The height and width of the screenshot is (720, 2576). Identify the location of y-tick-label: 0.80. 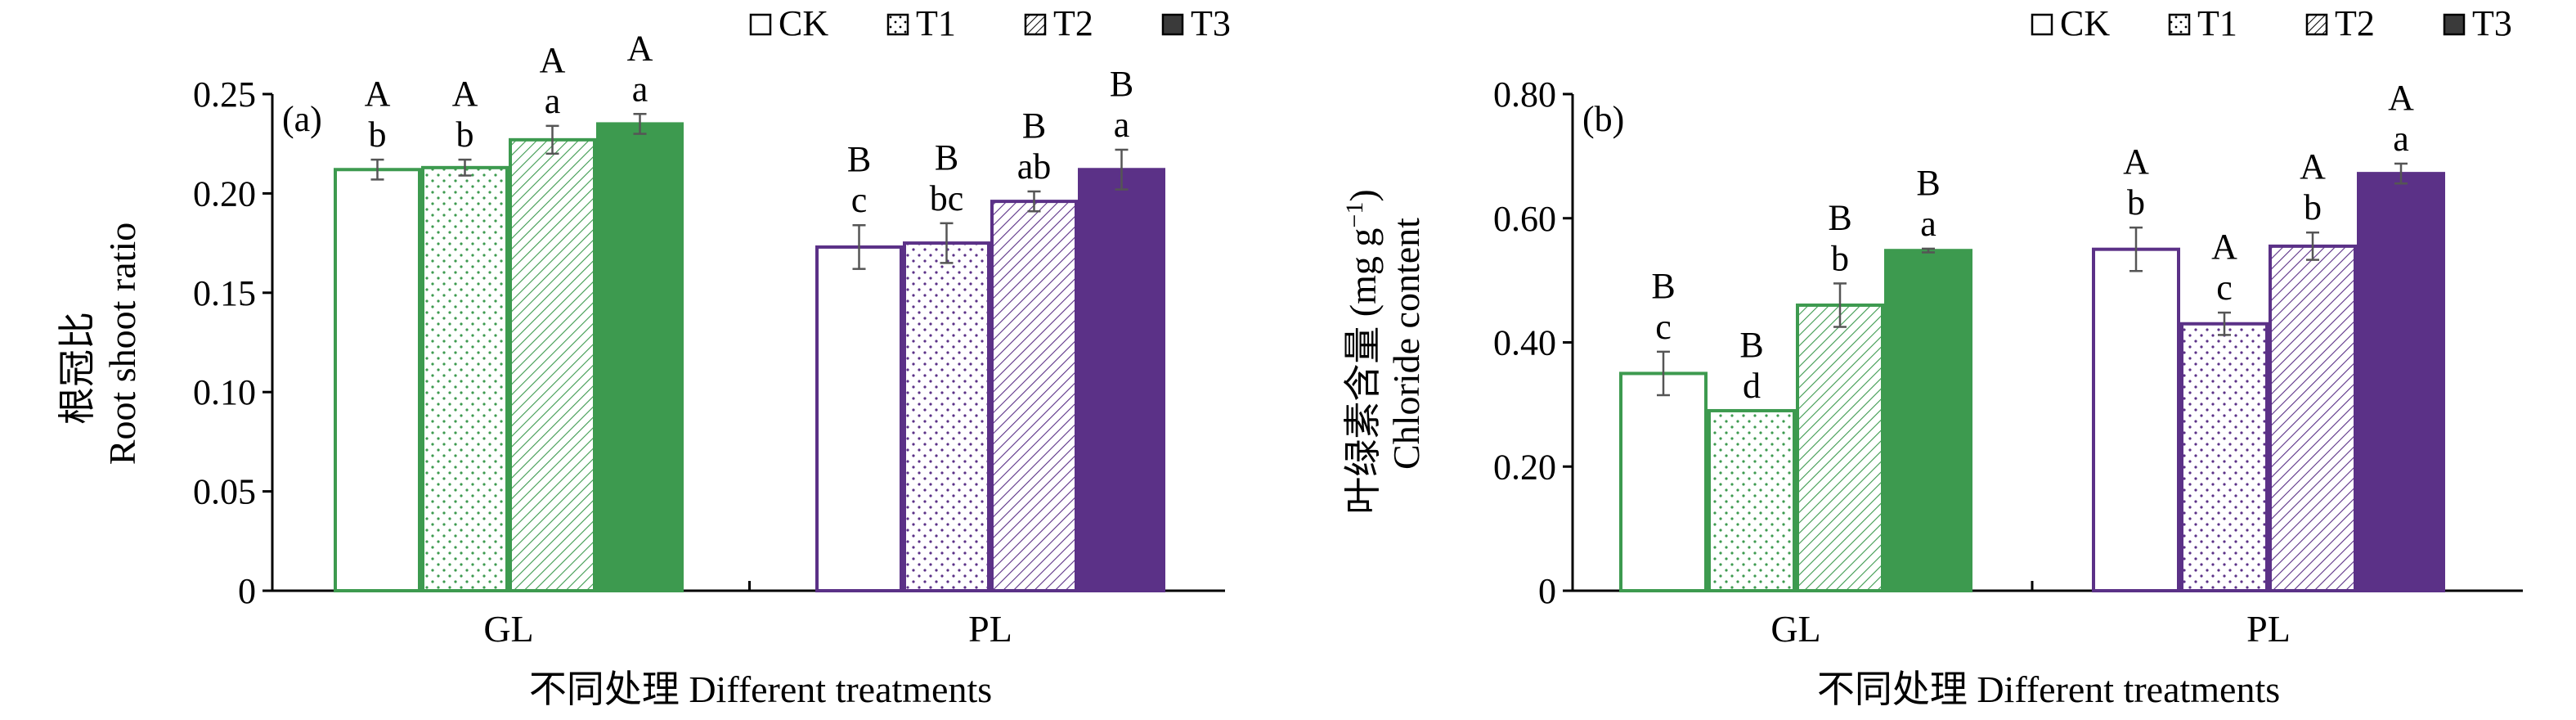
(1525, 95).